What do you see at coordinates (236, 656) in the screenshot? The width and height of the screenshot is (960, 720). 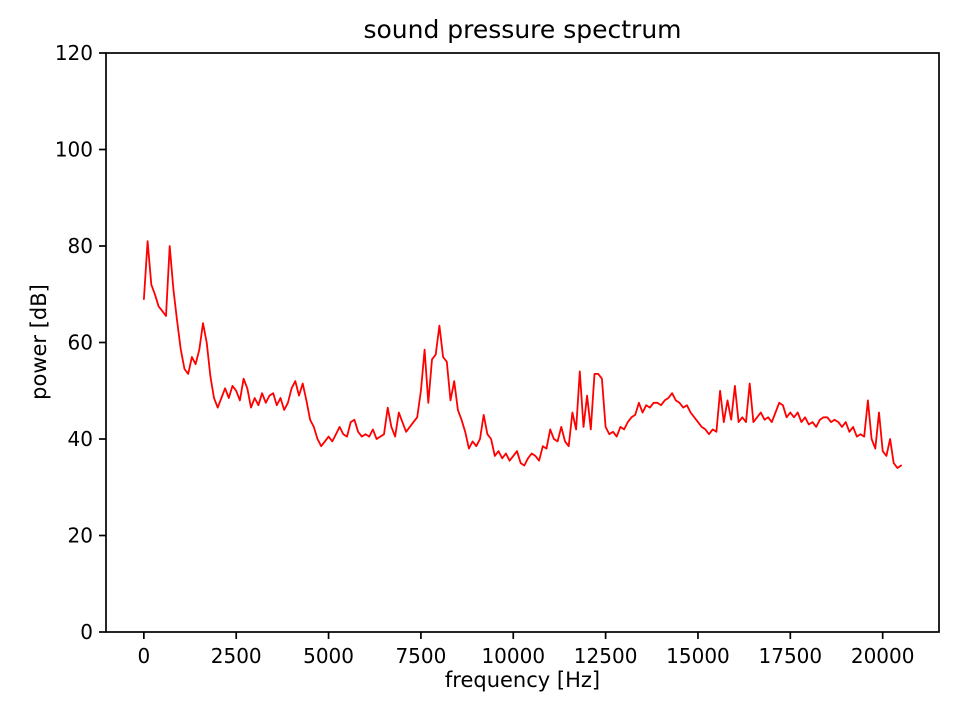 I see `x-tick-label: 2500` at bounding box center [236, 656].